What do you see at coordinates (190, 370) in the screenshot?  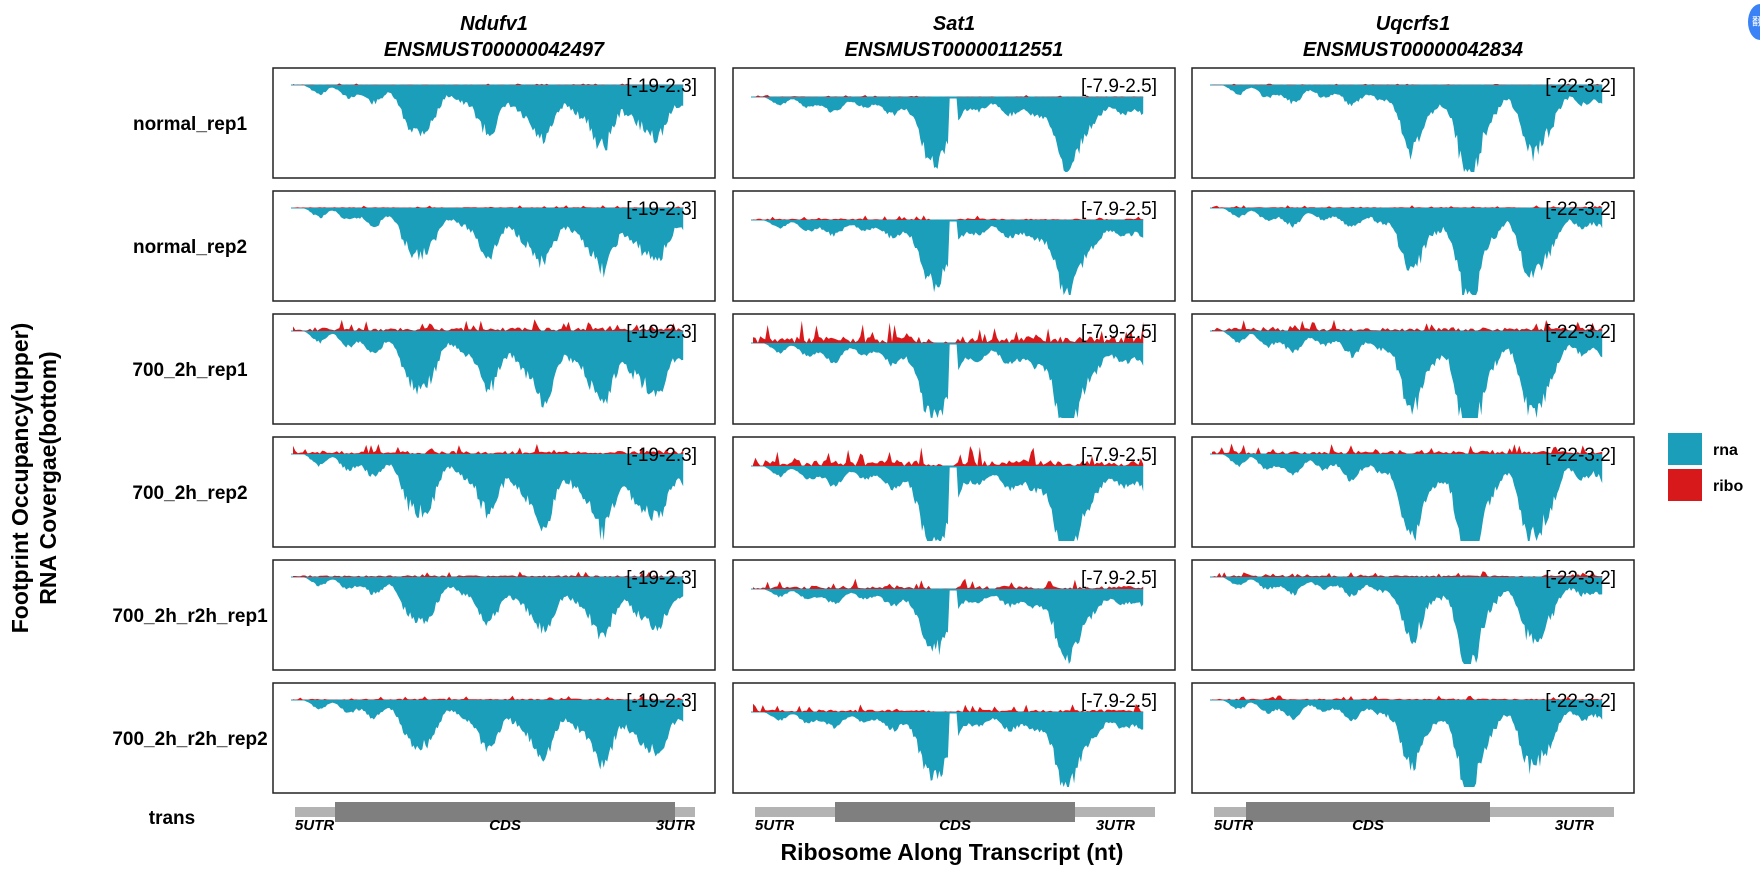 I see `sample-label: 700_2h_rep1` at bounding box center [190, 370].